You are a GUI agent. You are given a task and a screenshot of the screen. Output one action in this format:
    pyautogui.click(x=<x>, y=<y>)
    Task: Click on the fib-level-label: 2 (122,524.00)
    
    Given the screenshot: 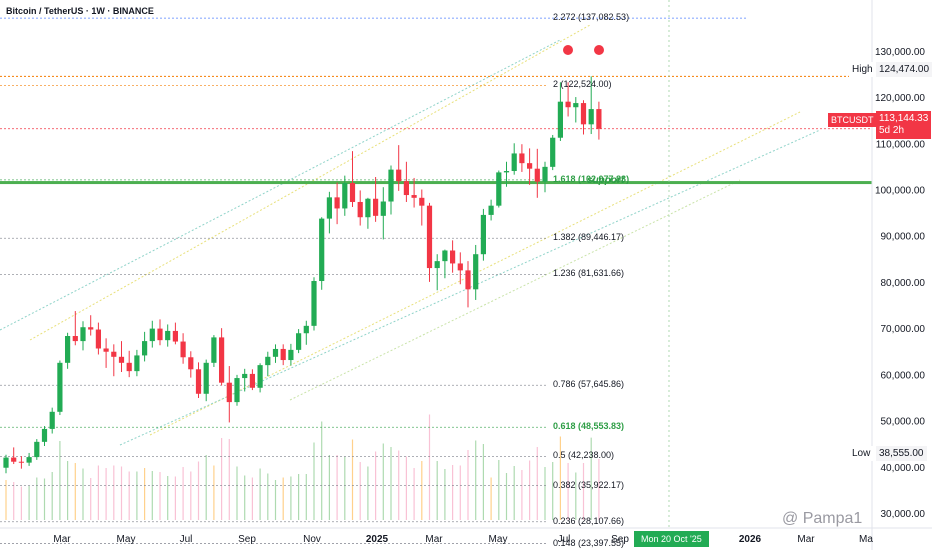 What is the action you would take?
    pyautogui.click(x=582, y=84)
    